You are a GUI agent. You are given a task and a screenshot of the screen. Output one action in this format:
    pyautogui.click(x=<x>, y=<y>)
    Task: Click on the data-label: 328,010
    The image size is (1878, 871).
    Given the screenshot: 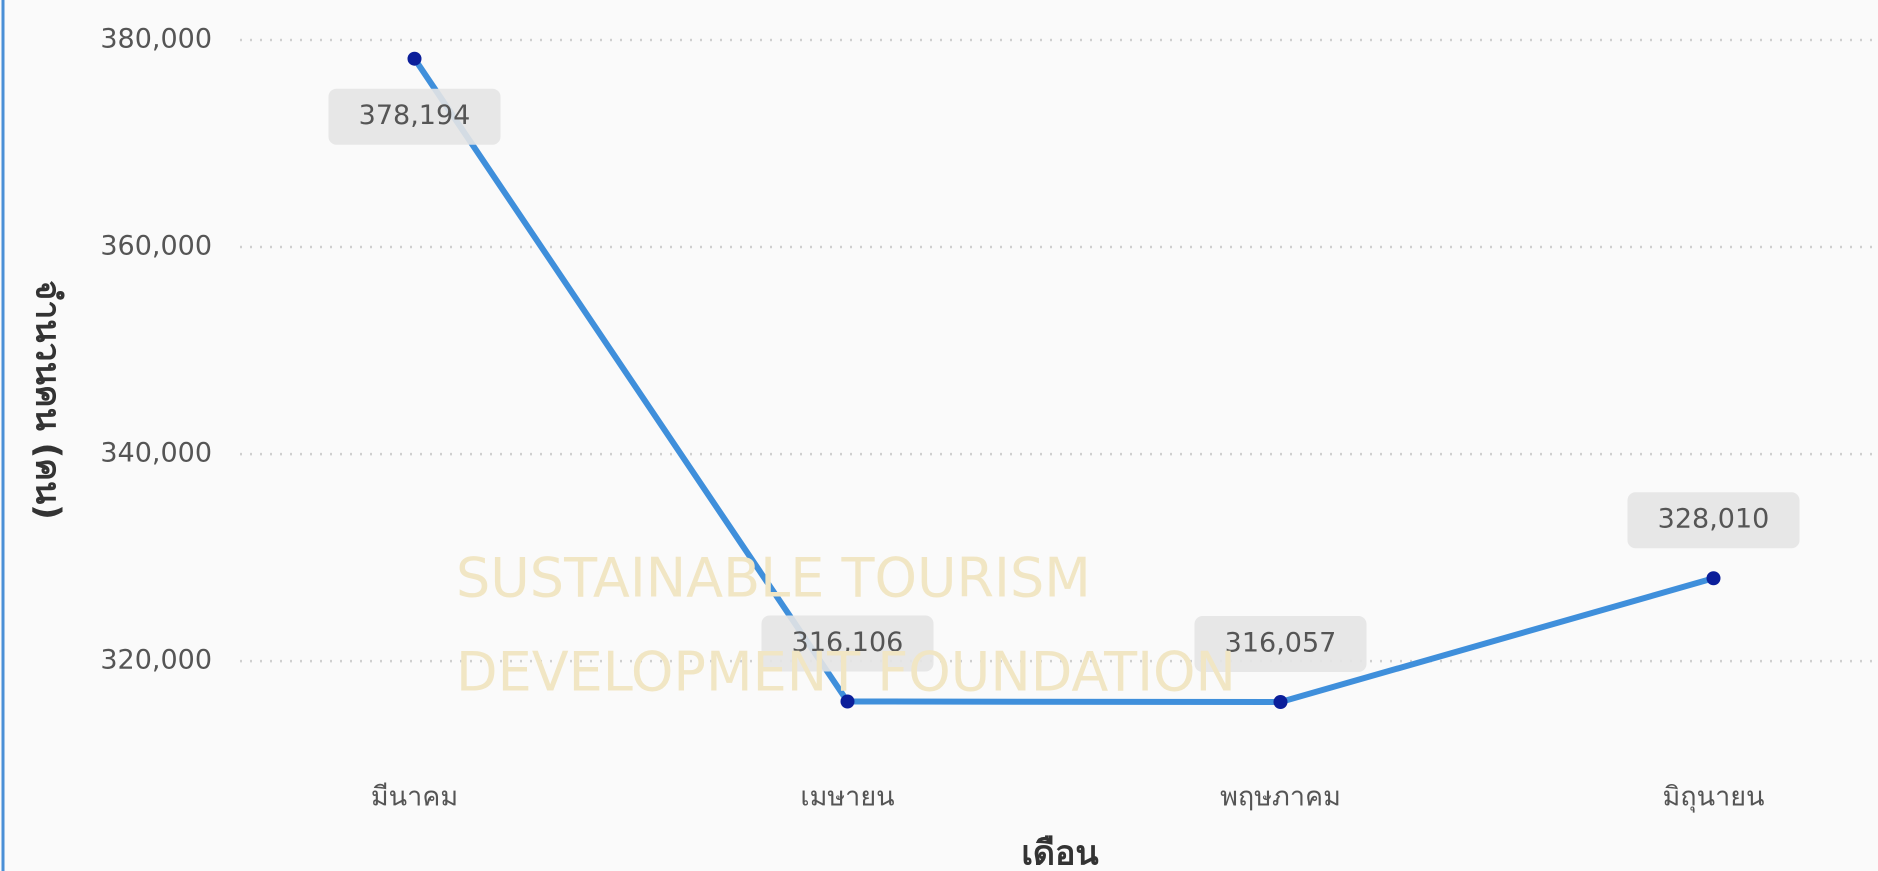 What is the action you would take?
    pyautogui.click(x=1714, y=519)
    